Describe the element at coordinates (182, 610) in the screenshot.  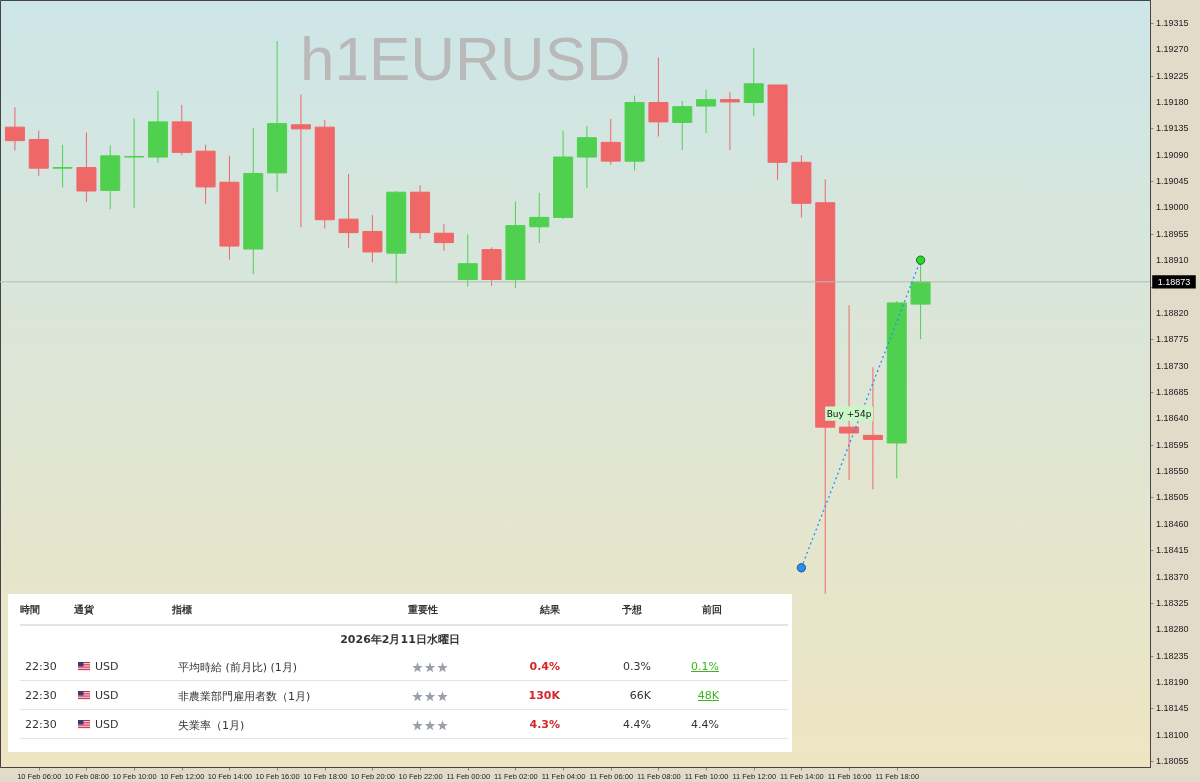
I see `category-label: 指標` at that location.